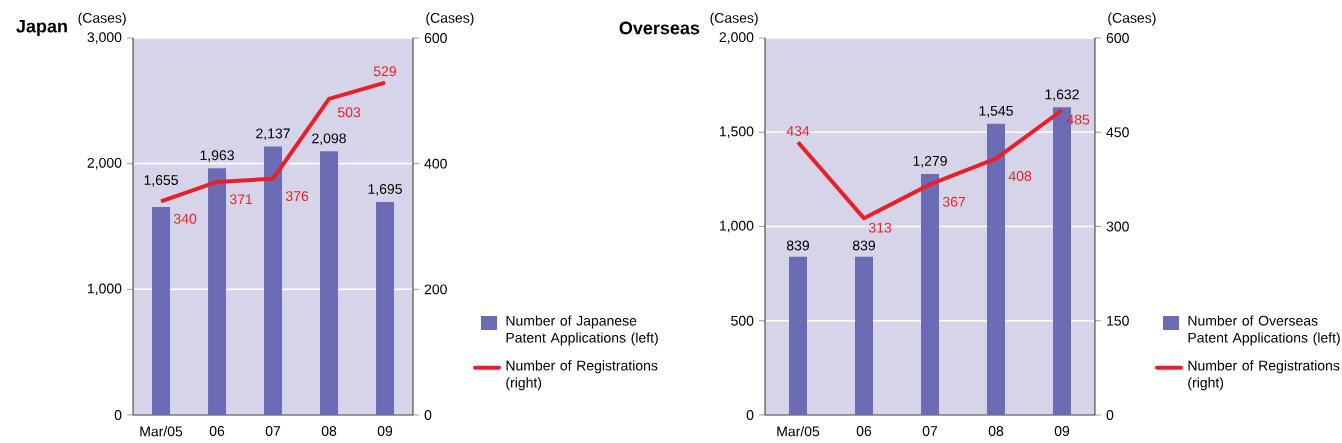 This screenshot has height=443, width=1342. What do you see at coordinates (241, 199) in the screenshot?
I see `data-label: 371` at bounding box center [241, 199].